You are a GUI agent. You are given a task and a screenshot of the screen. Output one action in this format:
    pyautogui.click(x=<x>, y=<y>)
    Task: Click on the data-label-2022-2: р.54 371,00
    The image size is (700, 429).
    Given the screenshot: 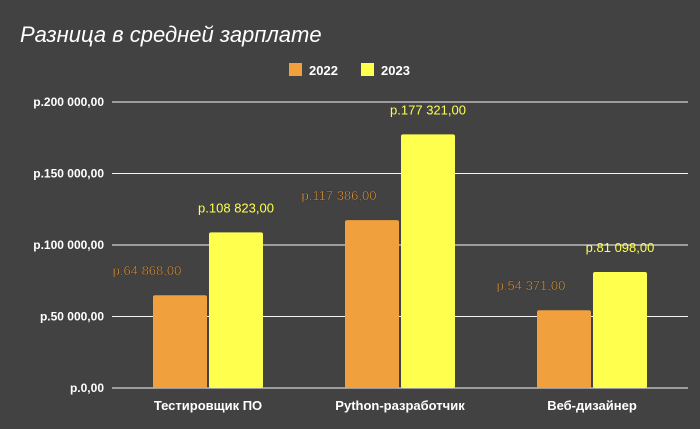 What is the action you would take?
    pyautogui.click(x=531, y=285)
    